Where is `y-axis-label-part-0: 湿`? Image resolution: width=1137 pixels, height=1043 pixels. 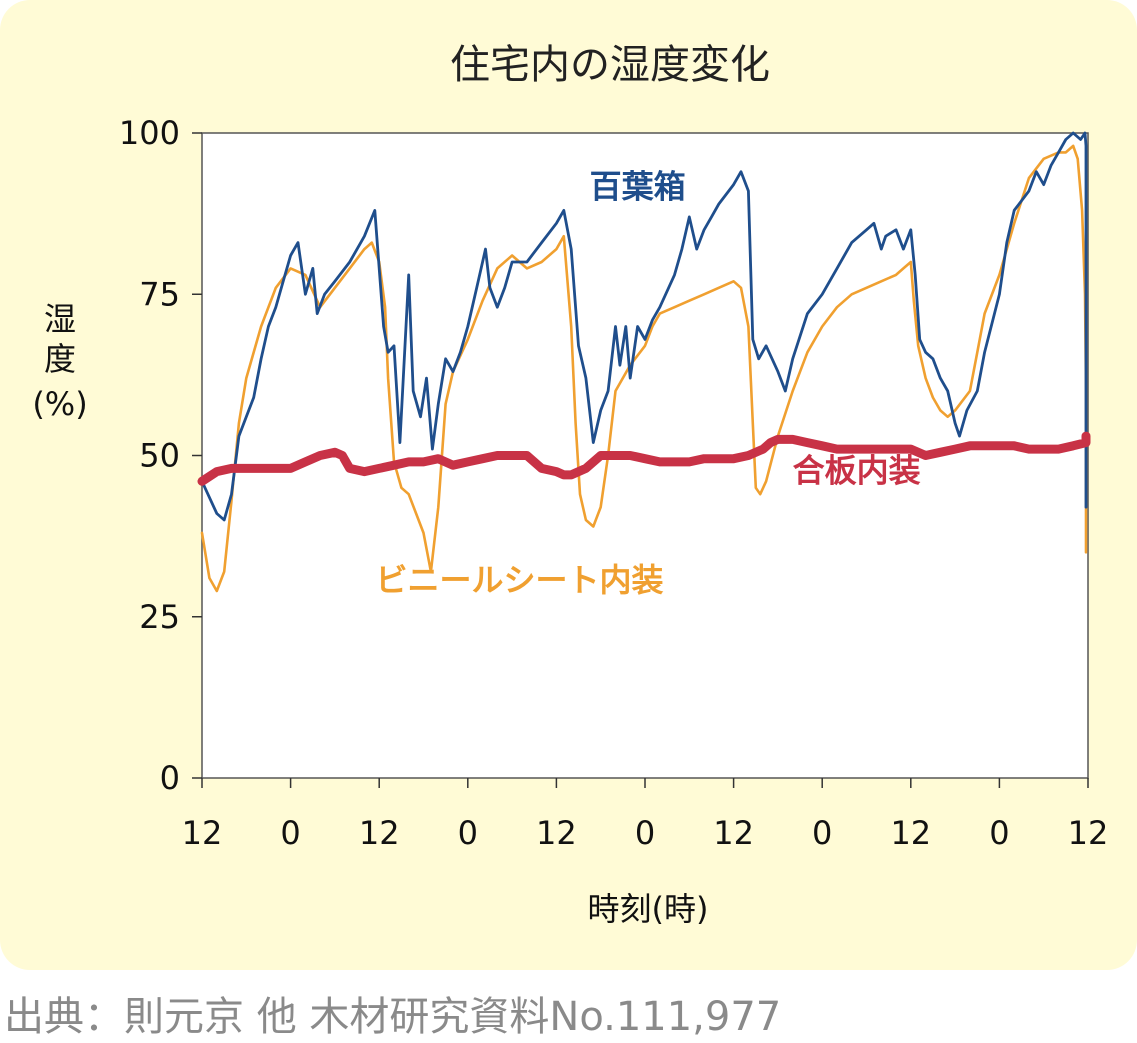
y-axis-label-part-0: 湿 is located at coordinates (60, 319).